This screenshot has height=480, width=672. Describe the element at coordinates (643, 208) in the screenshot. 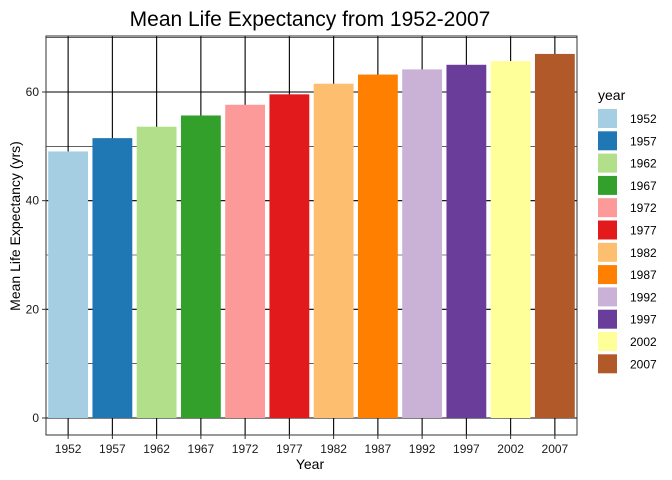

I see `legend-label-1972: 1972` at that location.